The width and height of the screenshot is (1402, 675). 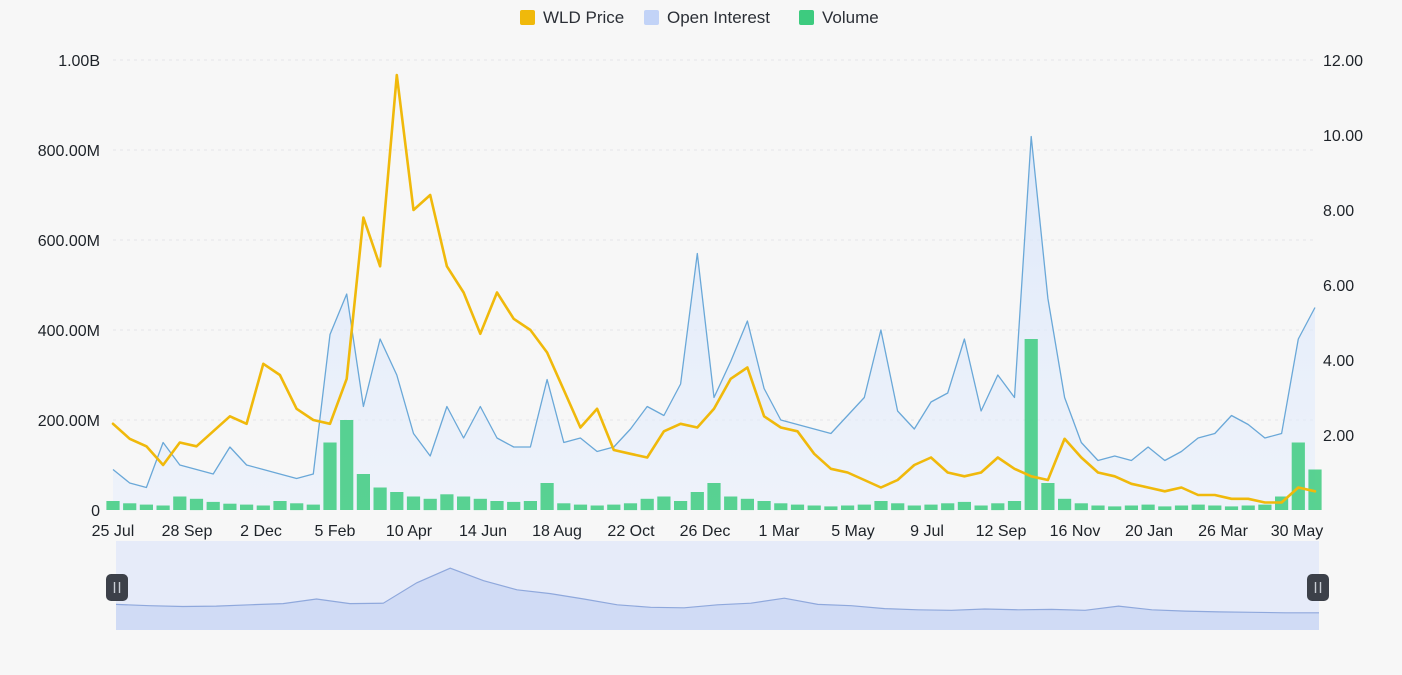 What do you see at coordinates (1338, 436) in the screenshot?
I see `y-right-tick-label: 2.00` at bounding box center [1338, 436].